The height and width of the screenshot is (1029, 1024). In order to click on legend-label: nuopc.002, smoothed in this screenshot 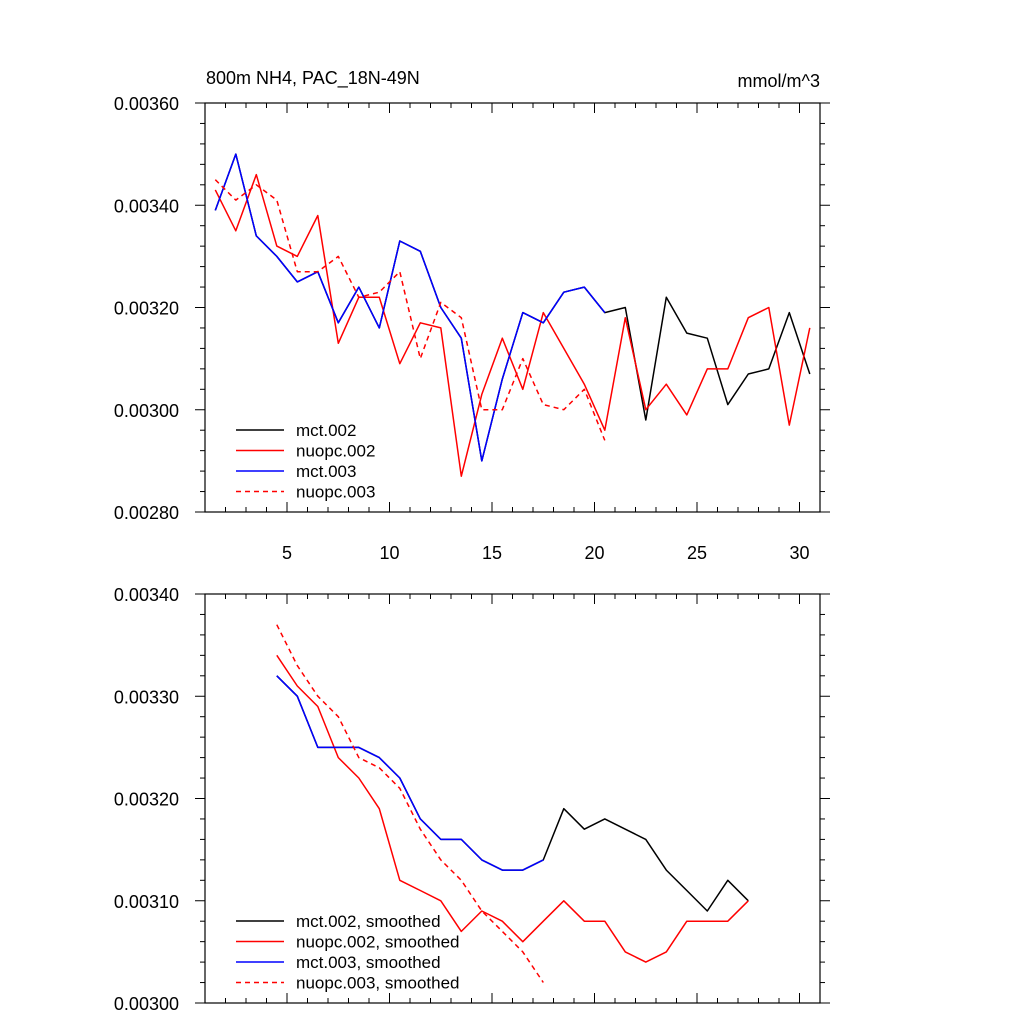, I will do `click(378, 942)`.